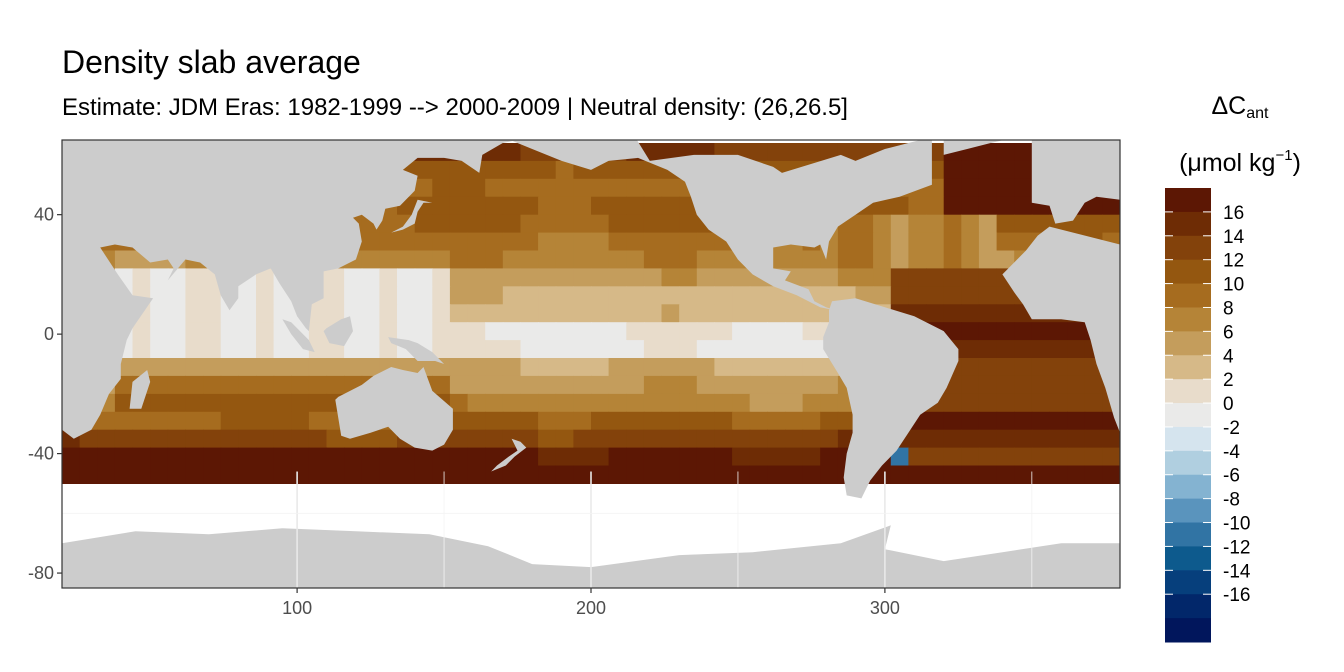 The image size is (1344, 672). I want to click on legend-break-label: 4, so click(1228, 356).